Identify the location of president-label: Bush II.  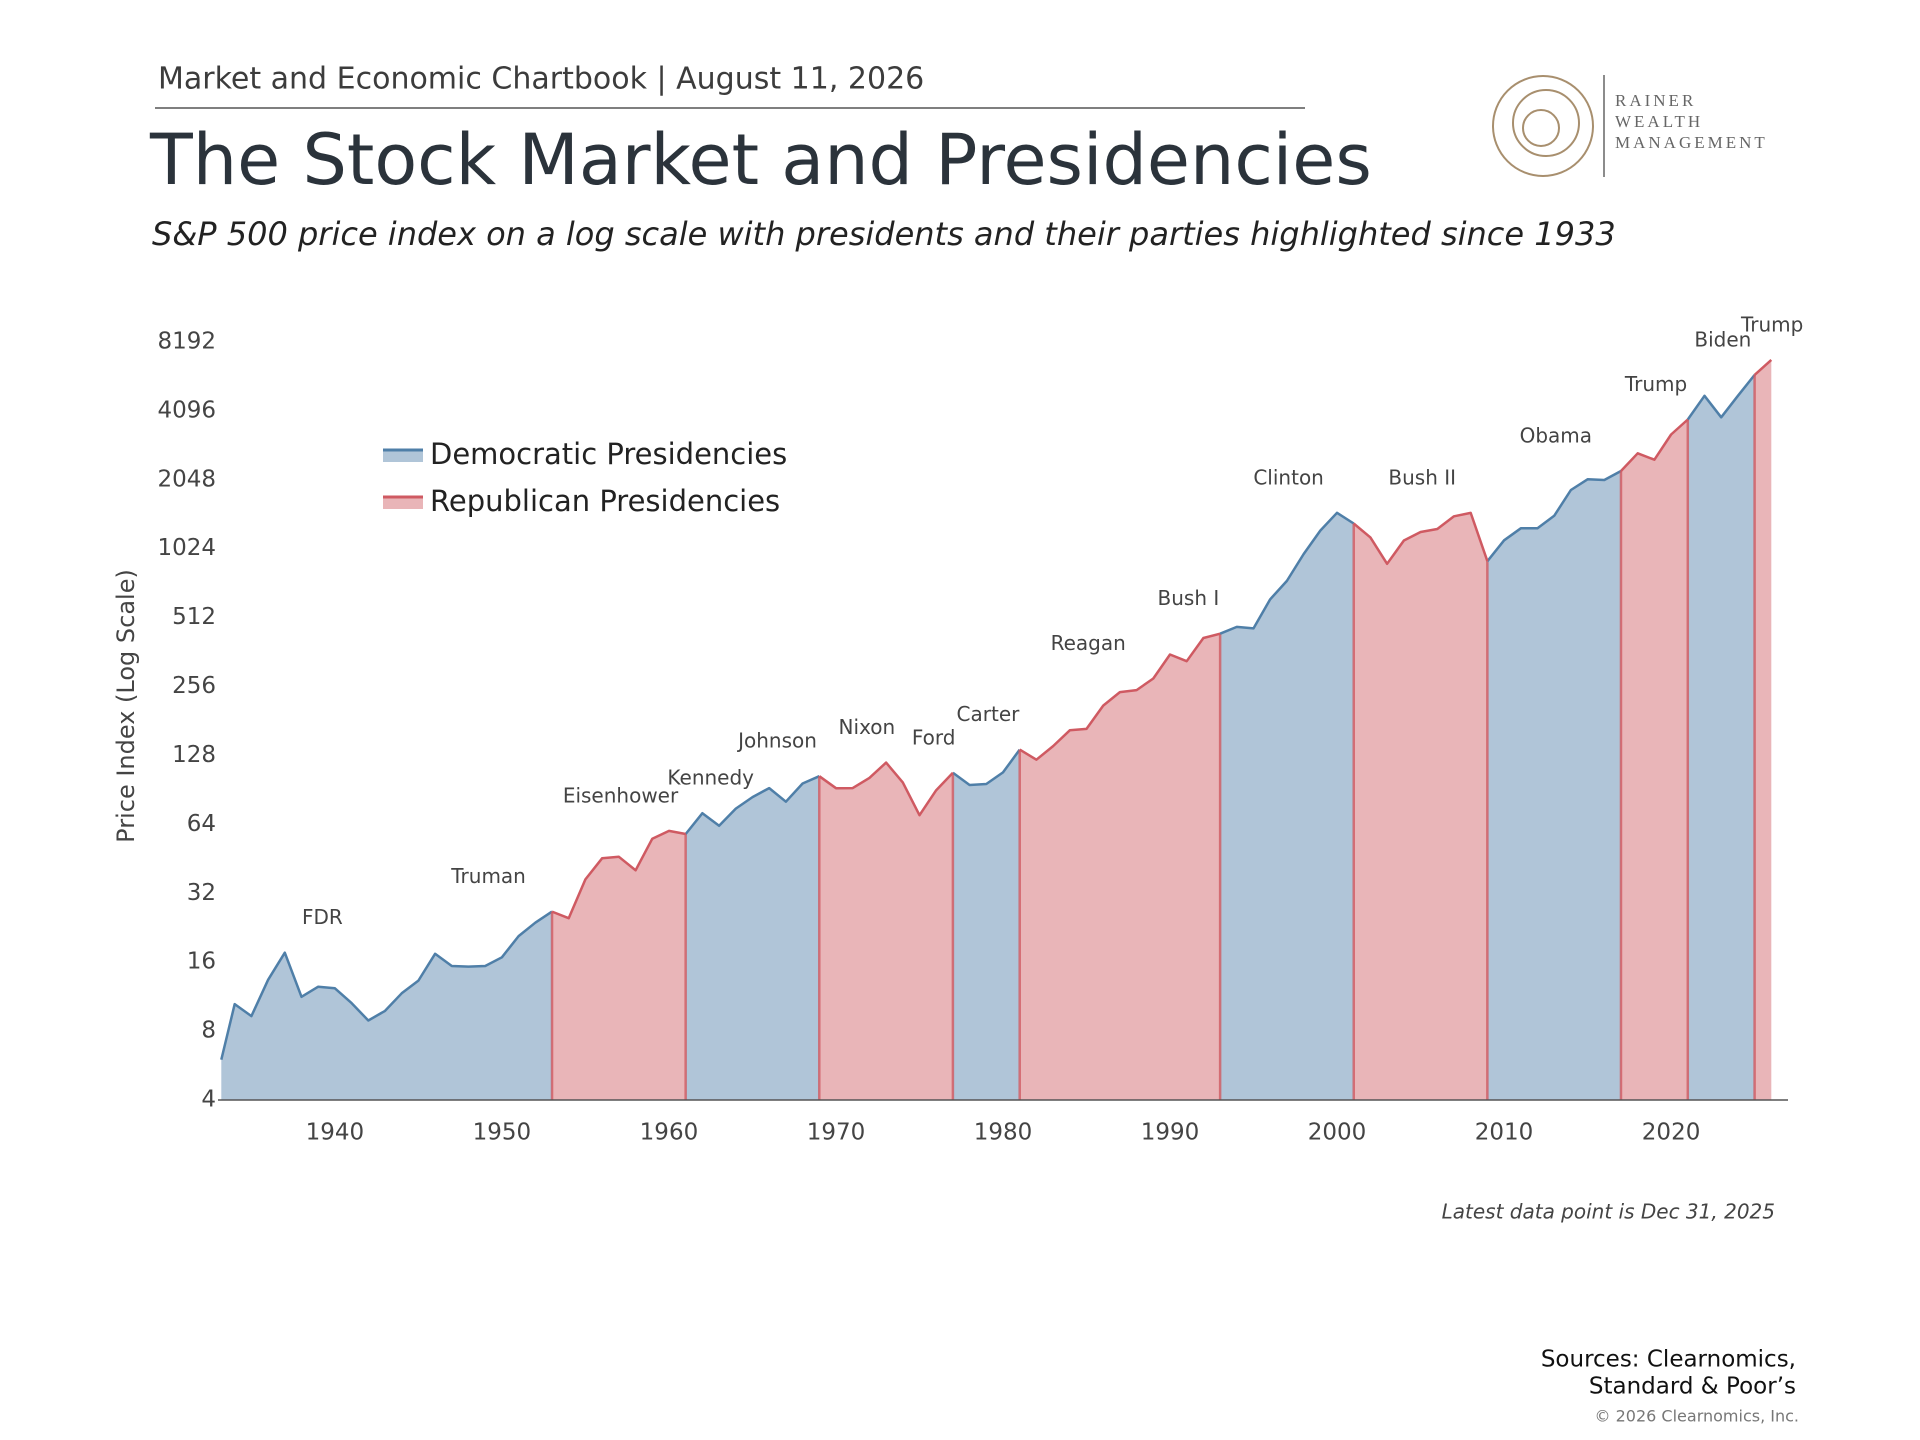
(1422, 477).